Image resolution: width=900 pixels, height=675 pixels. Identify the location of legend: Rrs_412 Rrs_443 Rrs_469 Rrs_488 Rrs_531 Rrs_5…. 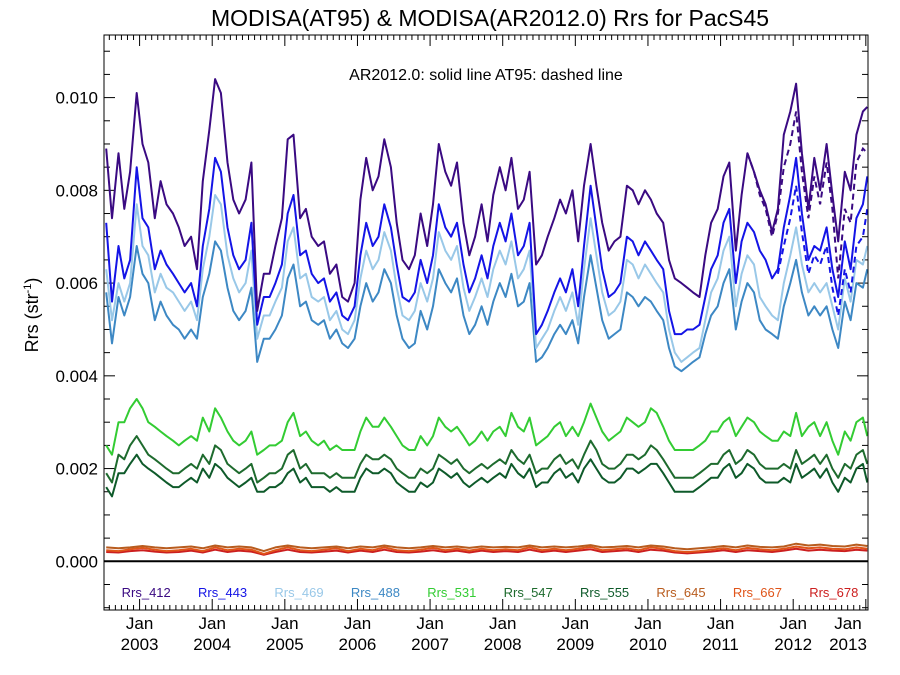
(490, 592).